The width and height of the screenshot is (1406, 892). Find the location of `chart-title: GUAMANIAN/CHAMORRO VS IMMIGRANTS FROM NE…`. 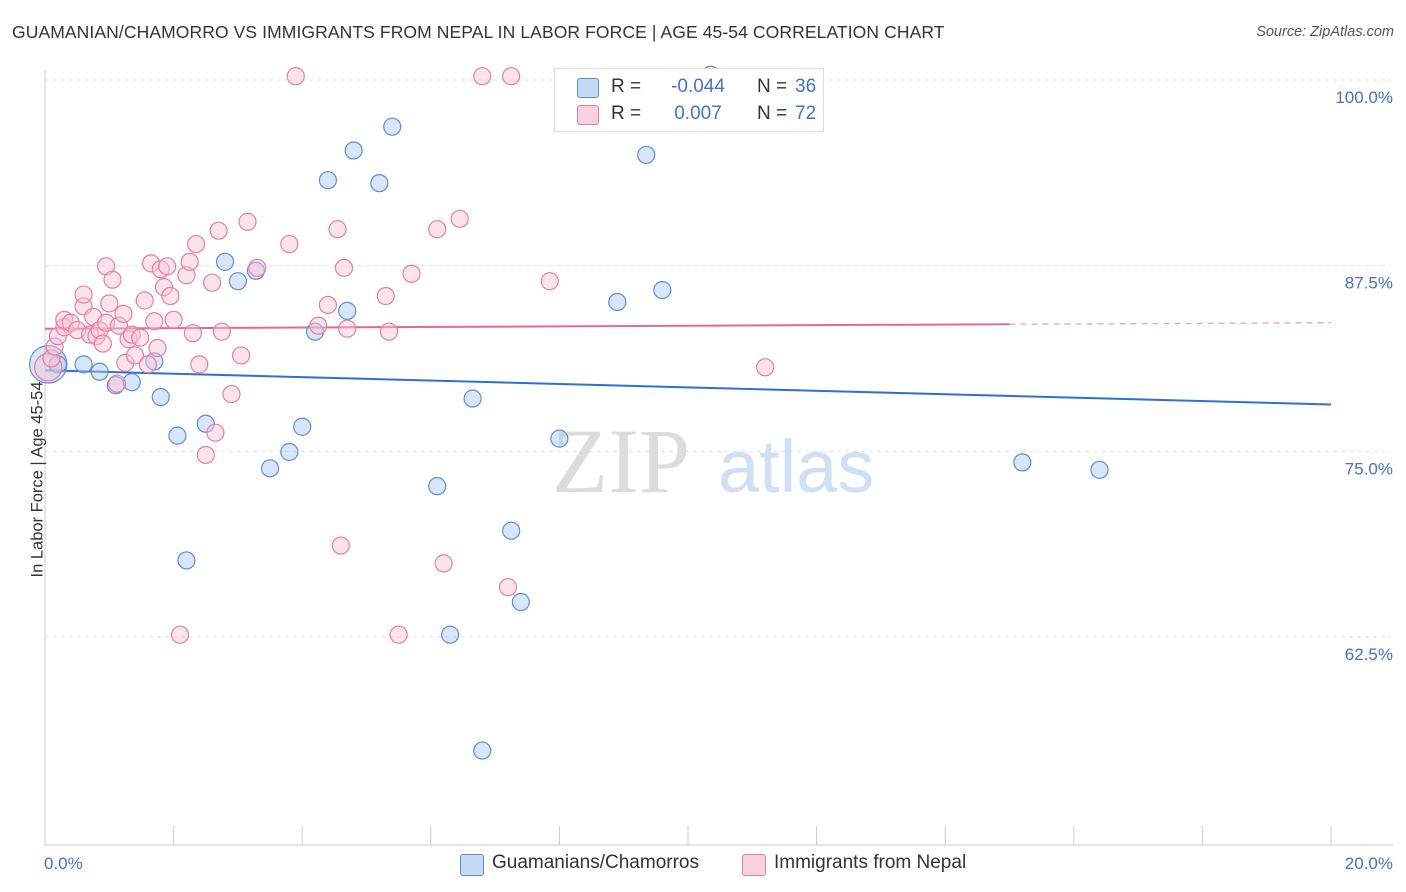

chart-title: GUAMANIAN/CHAMORRO VS IMMIGRANTS FROM NE… is located at coordinates (478, 32).